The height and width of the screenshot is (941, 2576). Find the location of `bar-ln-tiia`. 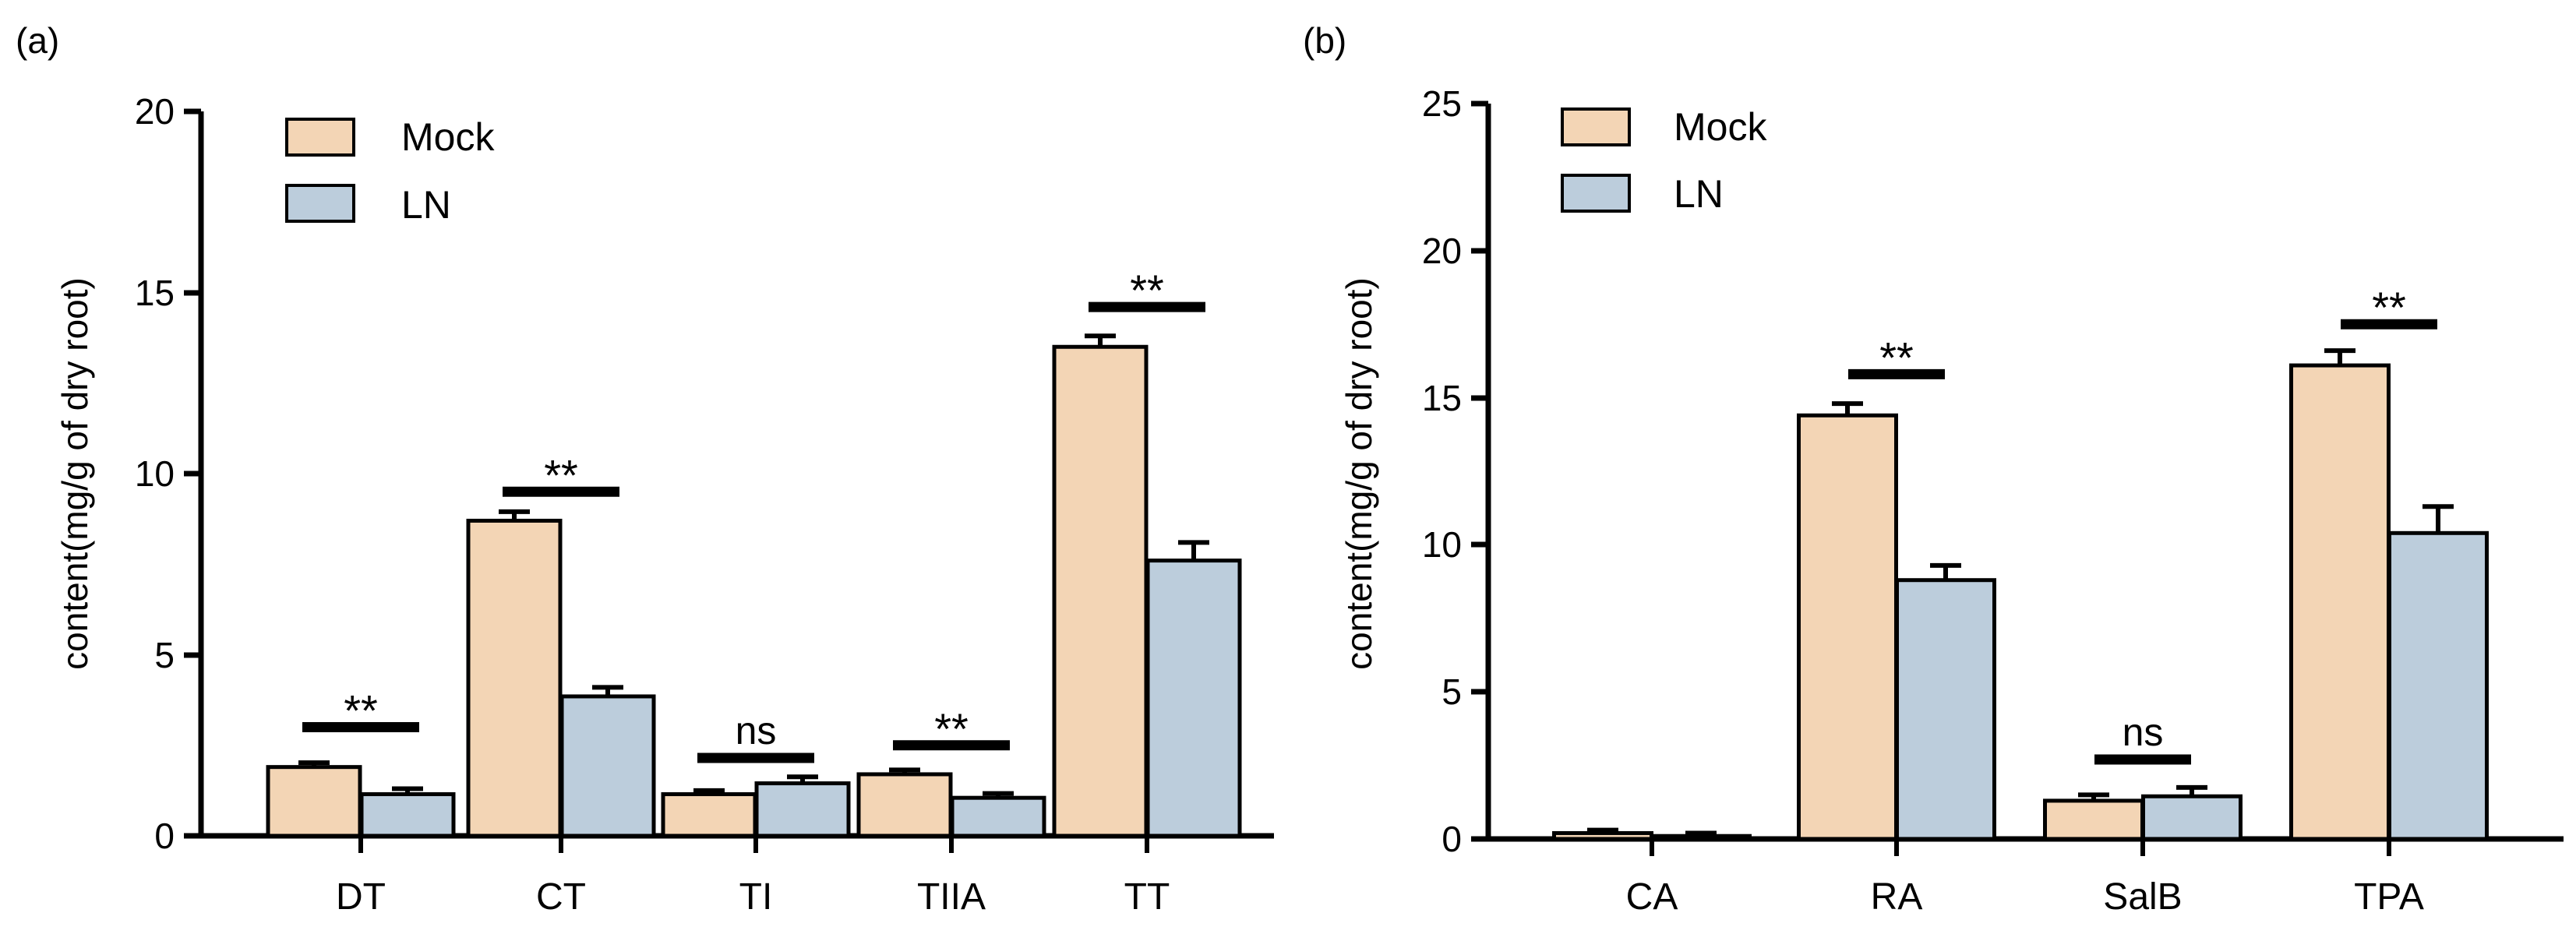

bar-ln-tiia is located at coordinates (998, 816).